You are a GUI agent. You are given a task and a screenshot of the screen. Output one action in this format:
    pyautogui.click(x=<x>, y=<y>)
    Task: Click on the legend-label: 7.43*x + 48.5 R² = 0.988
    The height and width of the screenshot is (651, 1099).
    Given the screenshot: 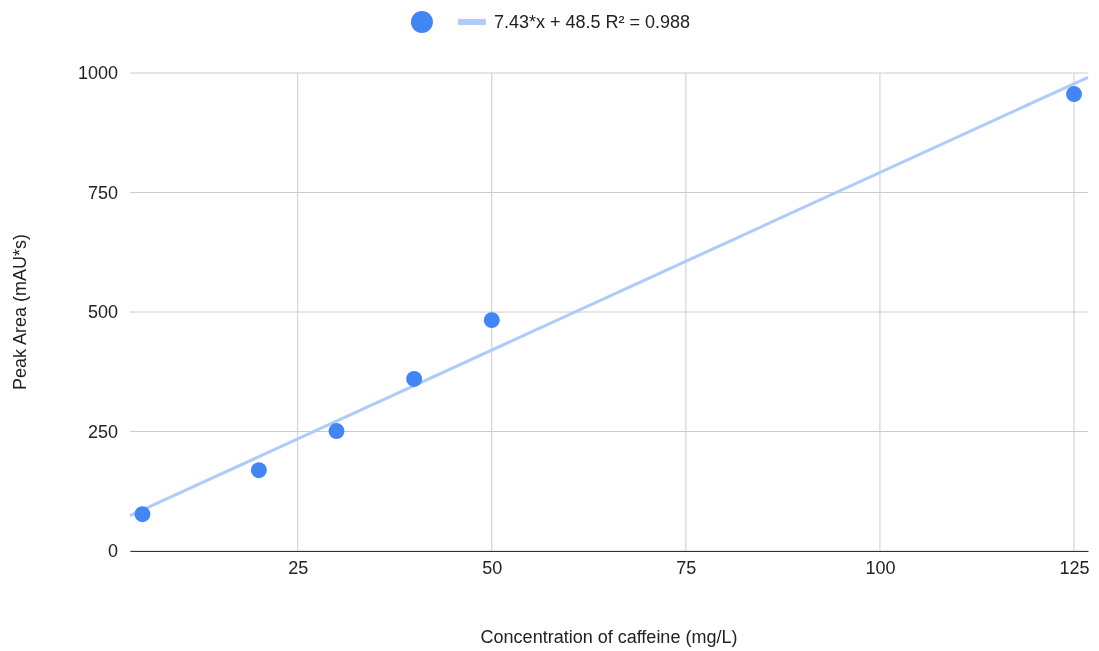 What is the action you would take?
    pyautogui.click(x=592, y=22)
    